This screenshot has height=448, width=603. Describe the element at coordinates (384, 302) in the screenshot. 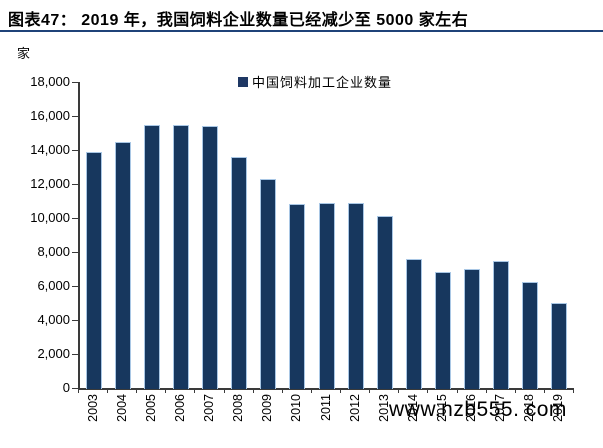

I see `bar-2013` at that location.